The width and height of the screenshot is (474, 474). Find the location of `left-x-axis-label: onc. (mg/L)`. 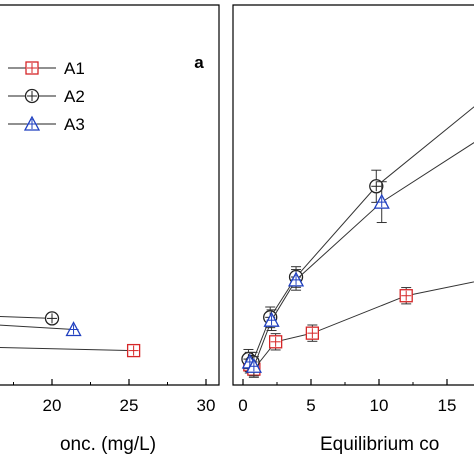

left-x-axis-label: onc. (mg/L) is located at coordinates (108, 444).